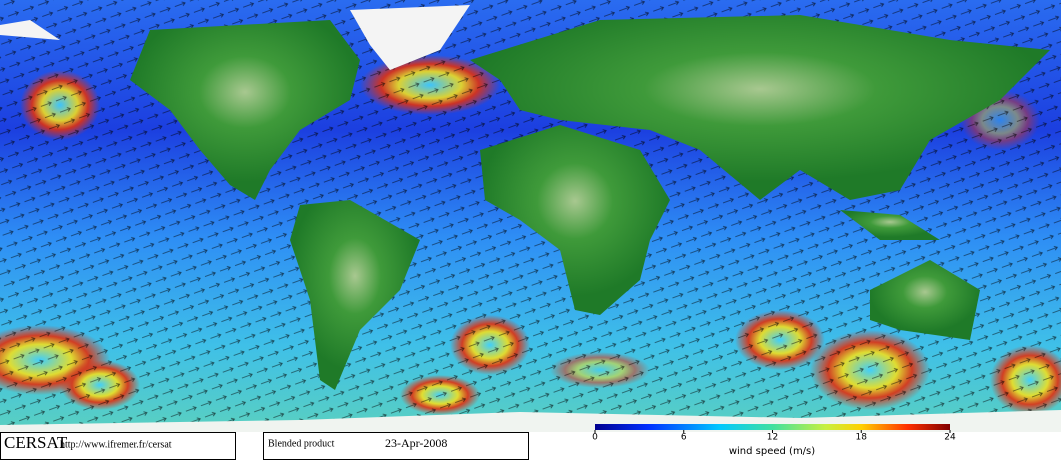 This screenshot has height=462, width=1061. I want to click on colorbar-tick-label: 0, so click(595, 438).